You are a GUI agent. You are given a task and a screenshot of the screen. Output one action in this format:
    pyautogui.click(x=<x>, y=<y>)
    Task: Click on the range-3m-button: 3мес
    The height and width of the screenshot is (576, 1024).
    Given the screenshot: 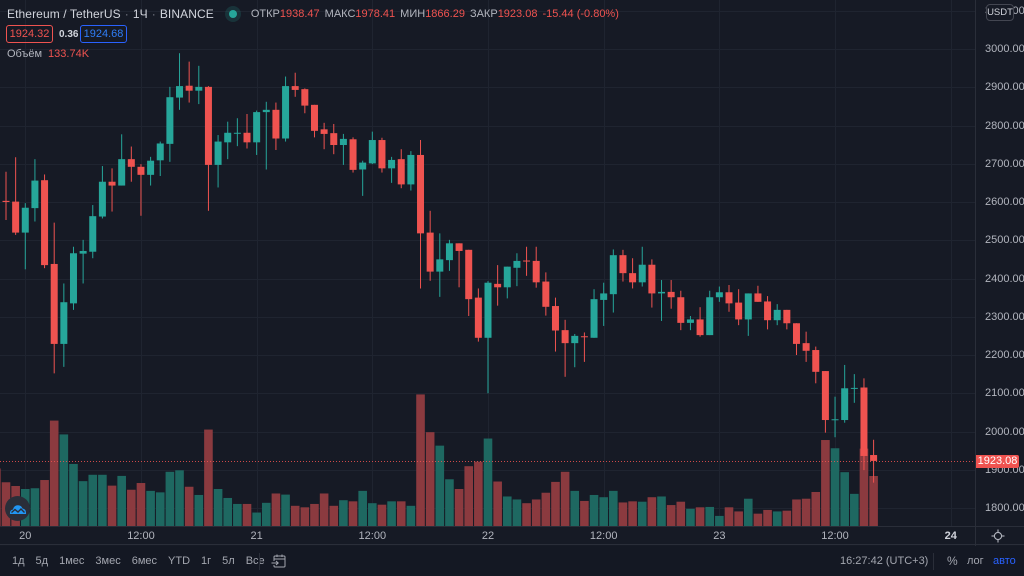 What is the action you would take?
    pyautogui.click(x=108, y=561)
    